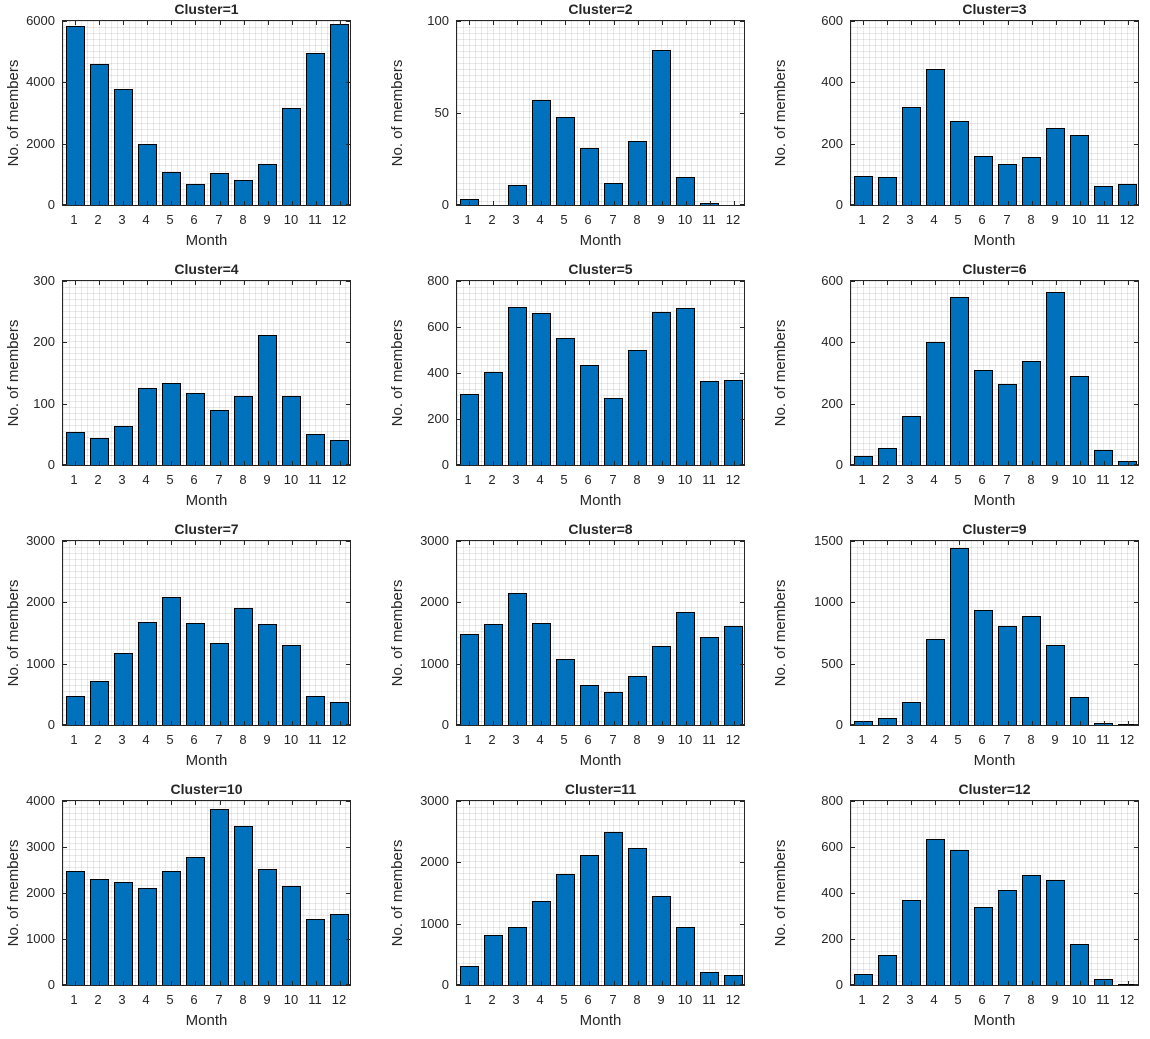  What do you see at coordinates (434, 663) in the screenshot?
I see `y-tick-label: 1000` at bounding box center [434, 663].